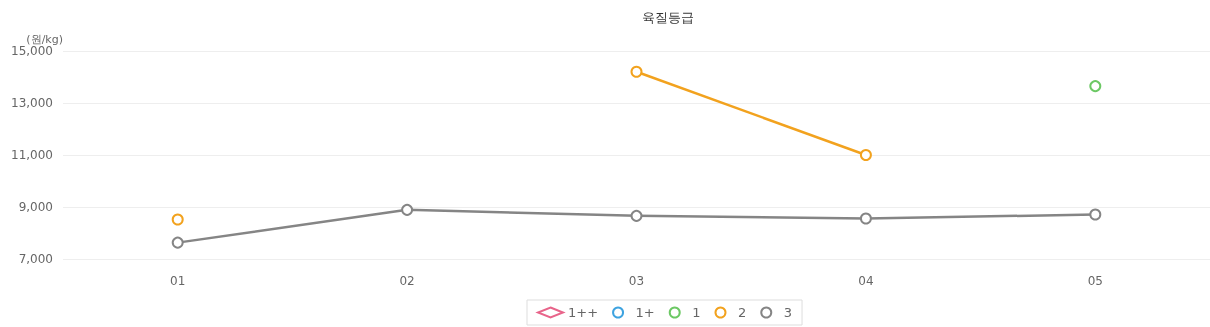 Image resolution: width=1210 pixels, height=327 pixels. What do you see at coordinates (32, 51) in the screenshot?
I see `y-tick-label: 15,000` at bounding box center [32, 51].